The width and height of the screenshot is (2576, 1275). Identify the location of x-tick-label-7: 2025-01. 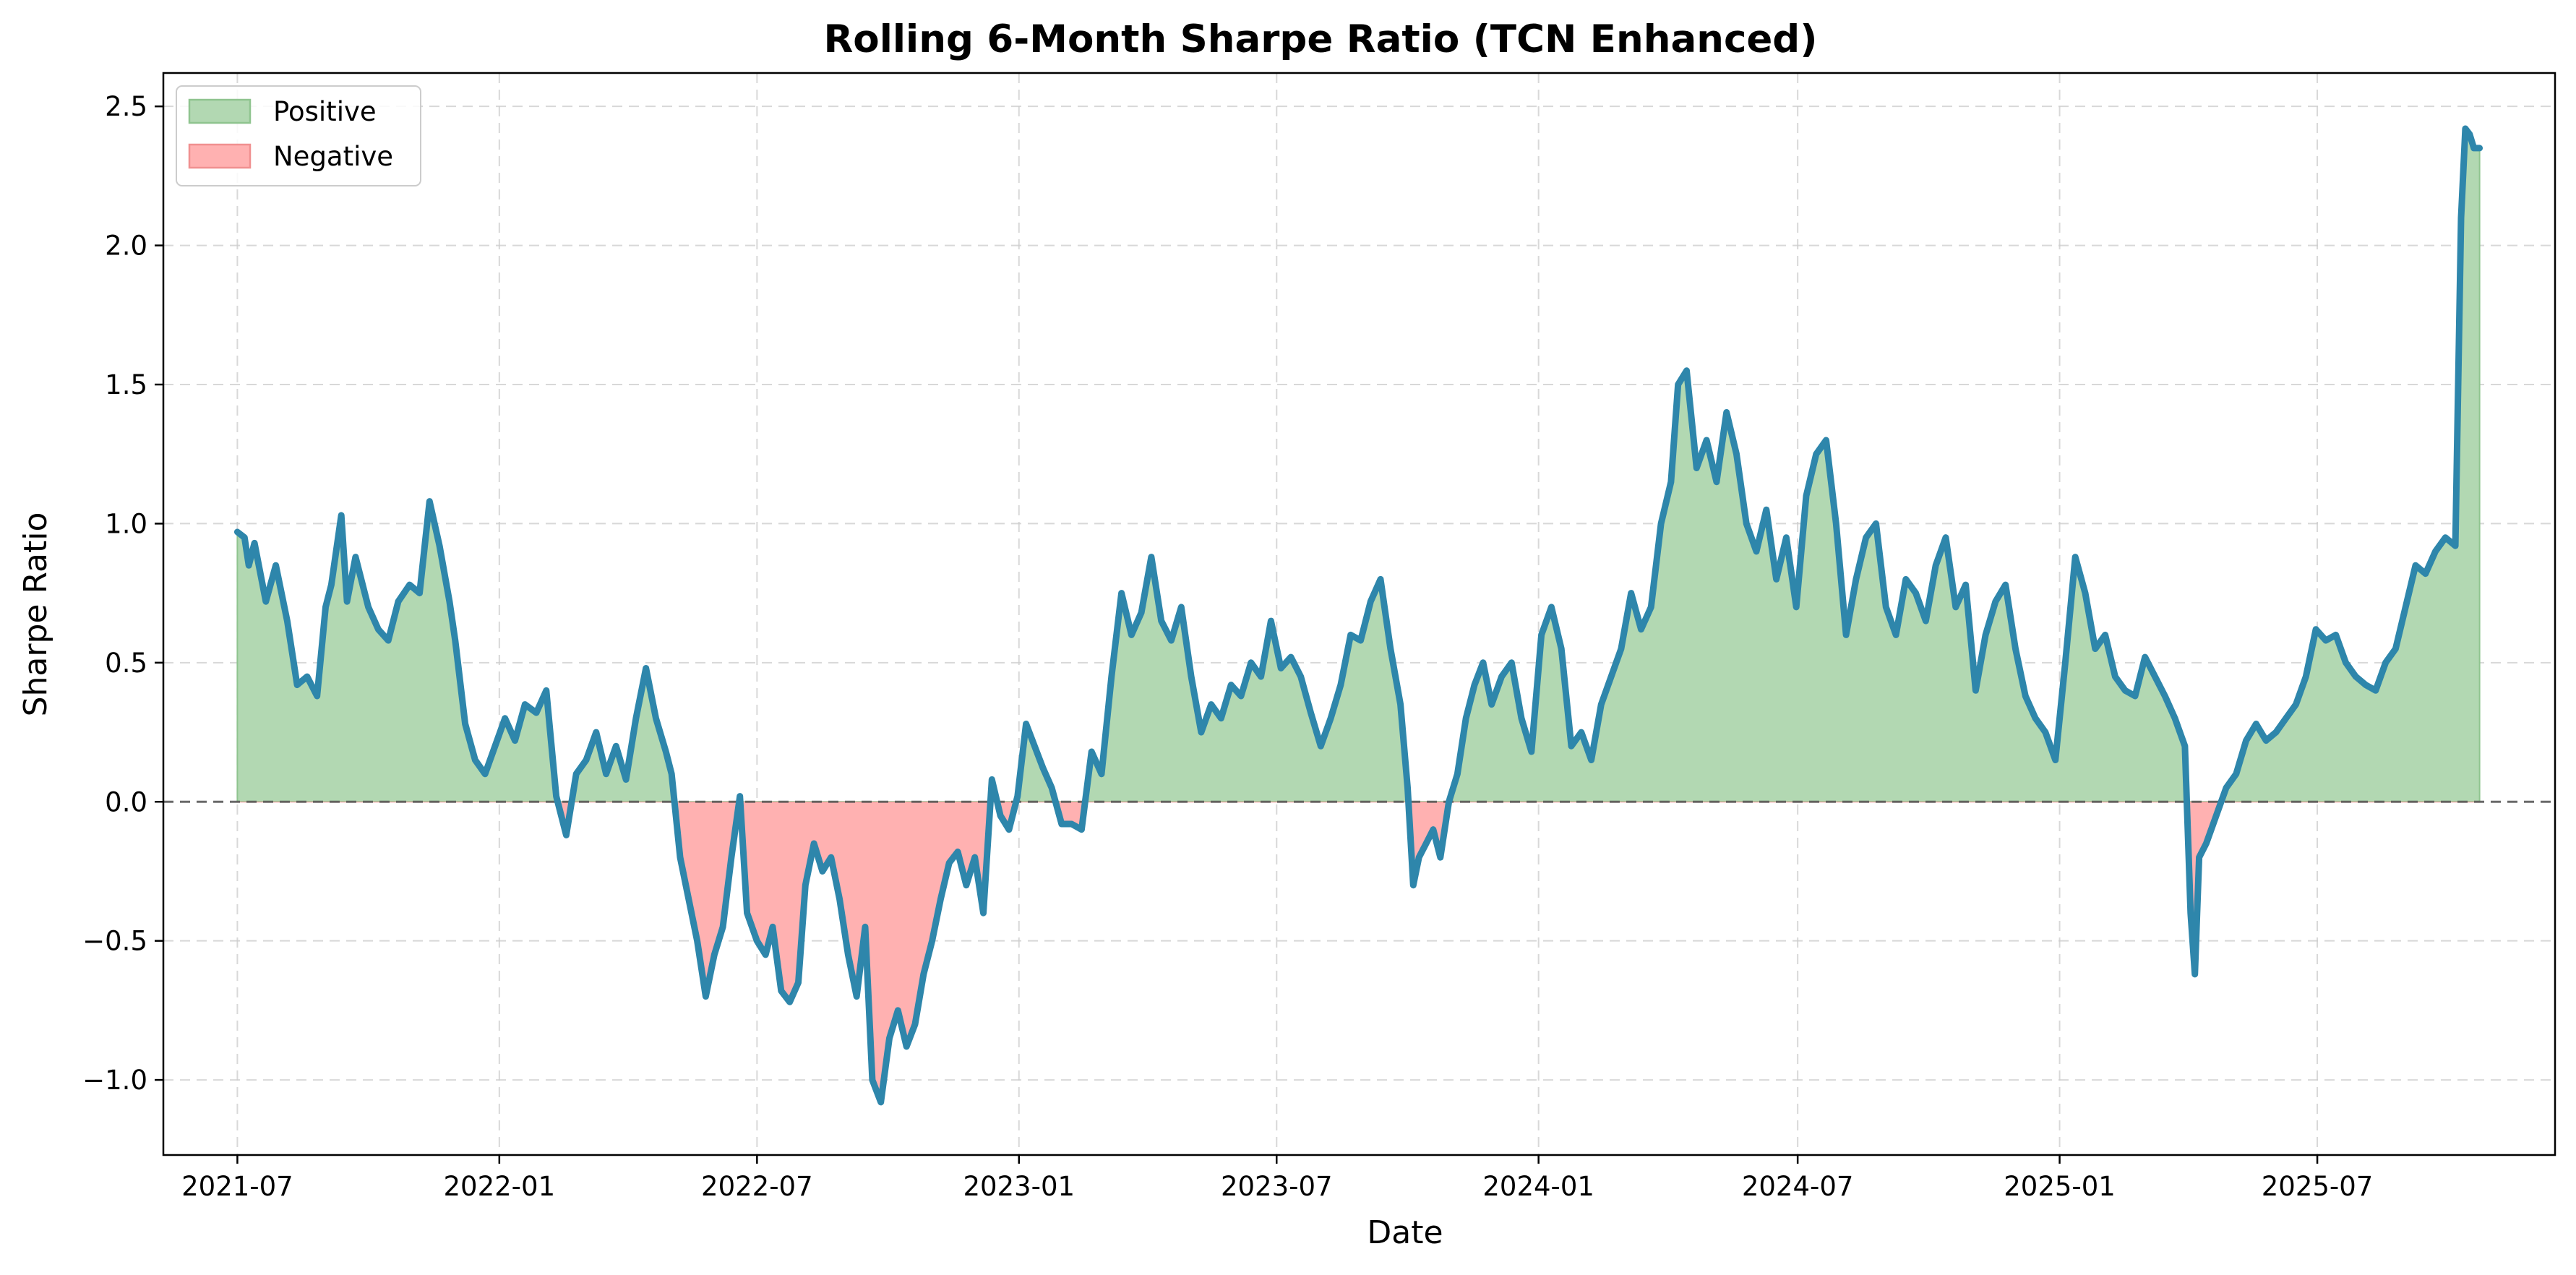
(2060, 1186).